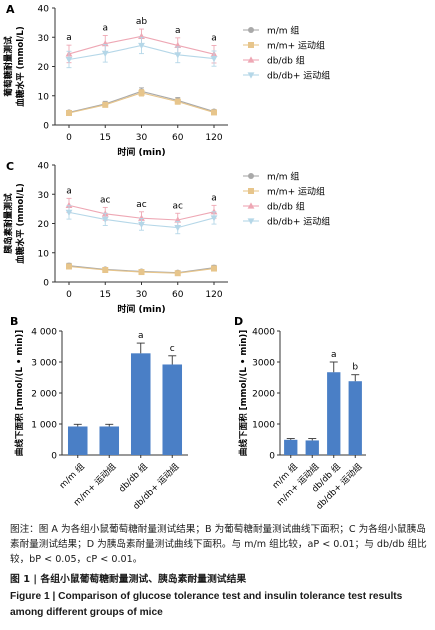 The image size is (435, 630). What do you see at coordinates (128, 579) in the screenshot?
I see `figure-title-cn: 图 1 | 各组小鼠葡萄糖耐量测试、胰岛素耐量测试结果` at bounding box center [128, 579].